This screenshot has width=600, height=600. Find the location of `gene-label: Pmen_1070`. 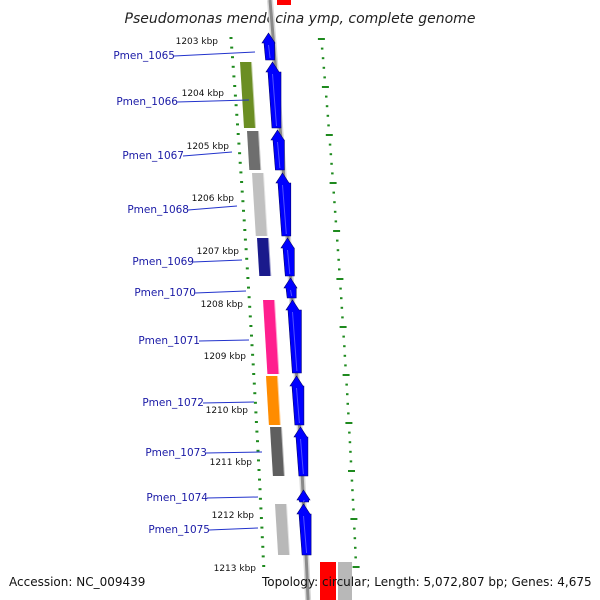

gene-label: Pmen_1070 is located at coordinates (165, 293).